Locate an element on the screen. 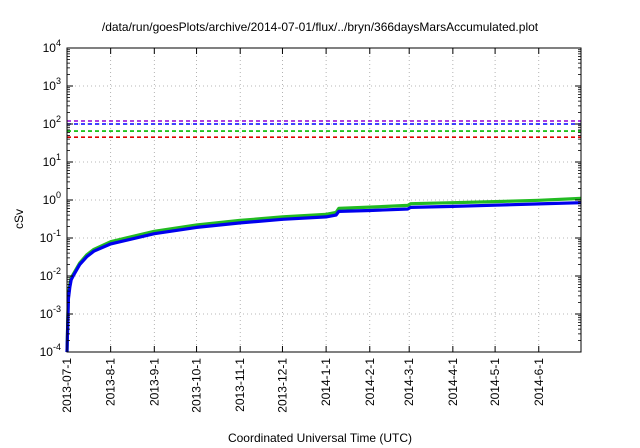 This screenshot has height=448, width=640. y-tick-exponent: 0 is located at coordinates (58, 195).